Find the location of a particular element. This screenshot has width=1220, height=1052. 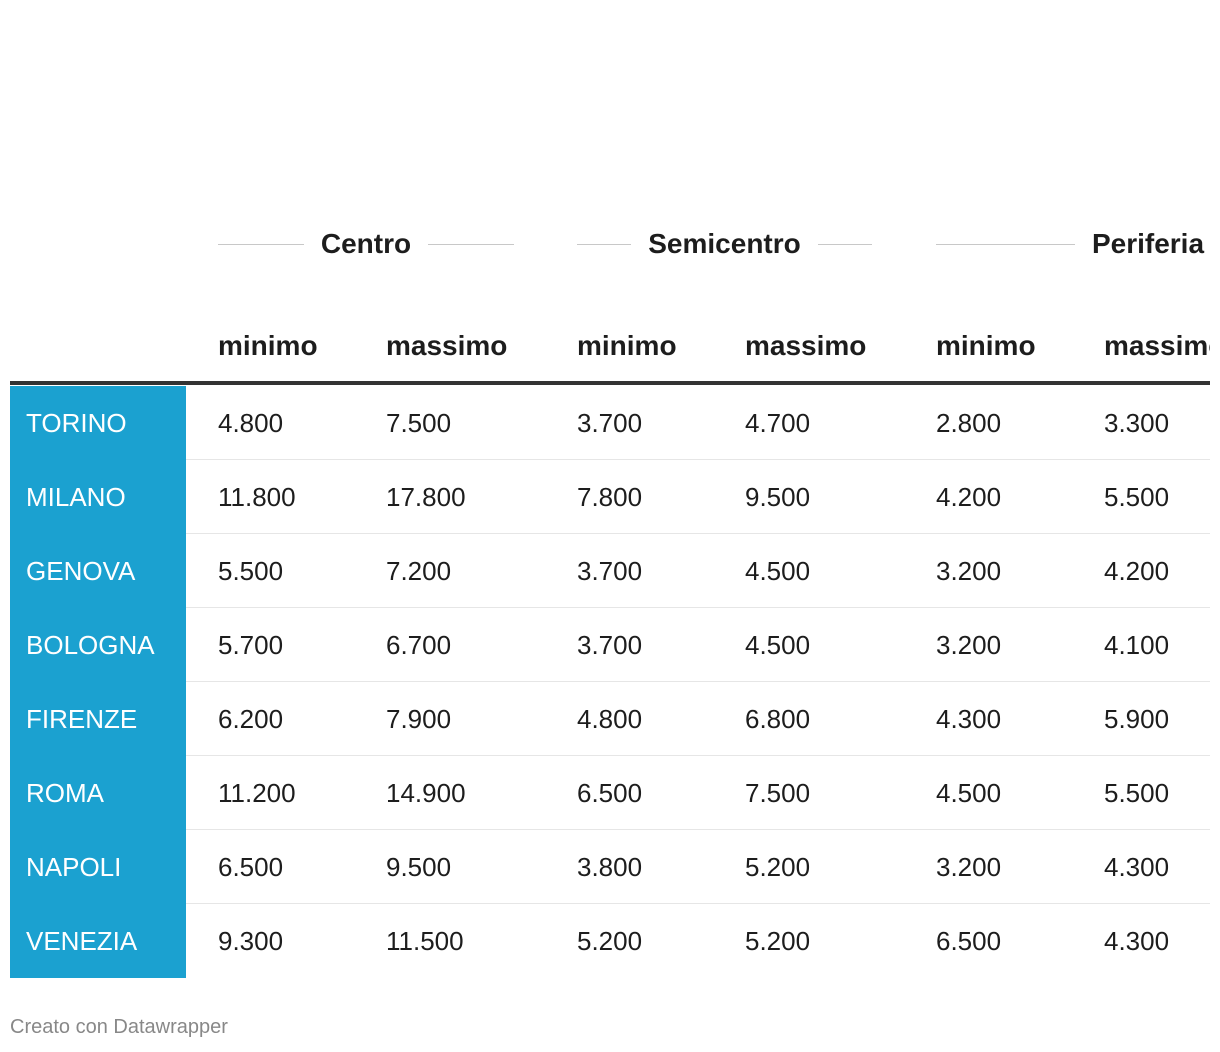

group-title: Periferia is located at coordinates (1148, 243).